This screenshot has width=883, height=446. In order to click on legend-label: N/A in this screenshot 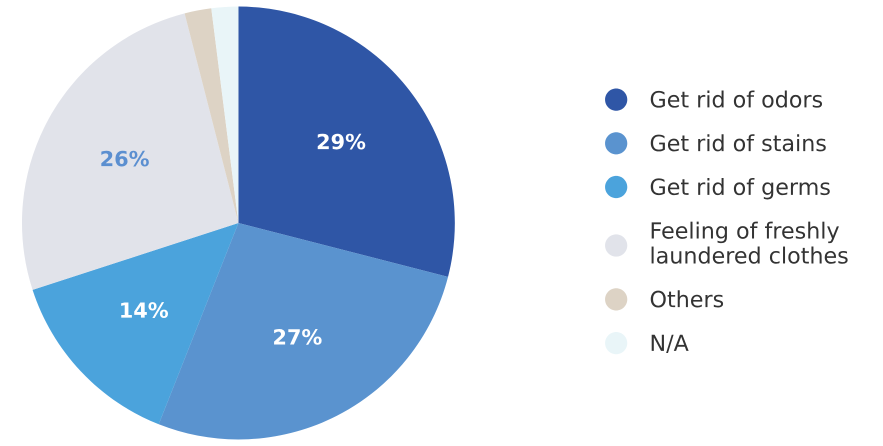, I will do `click(670, 343)`.